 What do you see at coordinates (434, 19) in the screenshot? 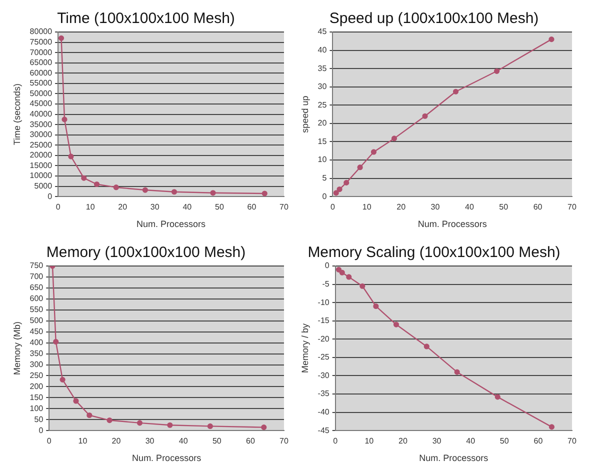
I see `chart-title: Speed up (100x100x100 Mesh)` at bounding box center [434, 19].